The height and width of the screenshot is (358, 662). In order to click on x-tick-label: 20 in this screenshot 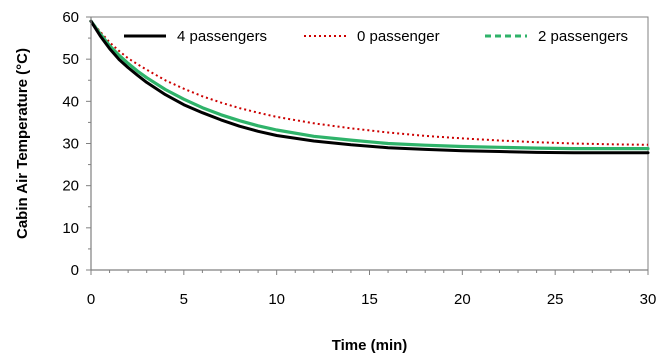, I will do `click(462, 299)`.